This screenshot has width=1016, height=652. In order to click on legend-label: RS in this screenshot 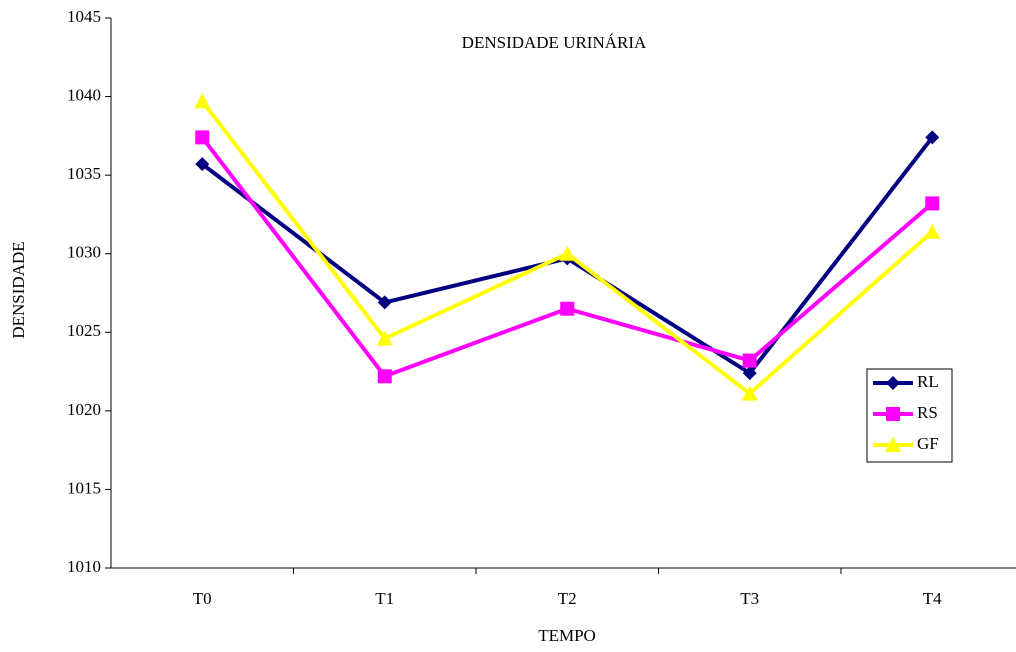, I will do `click(927, 412)`.